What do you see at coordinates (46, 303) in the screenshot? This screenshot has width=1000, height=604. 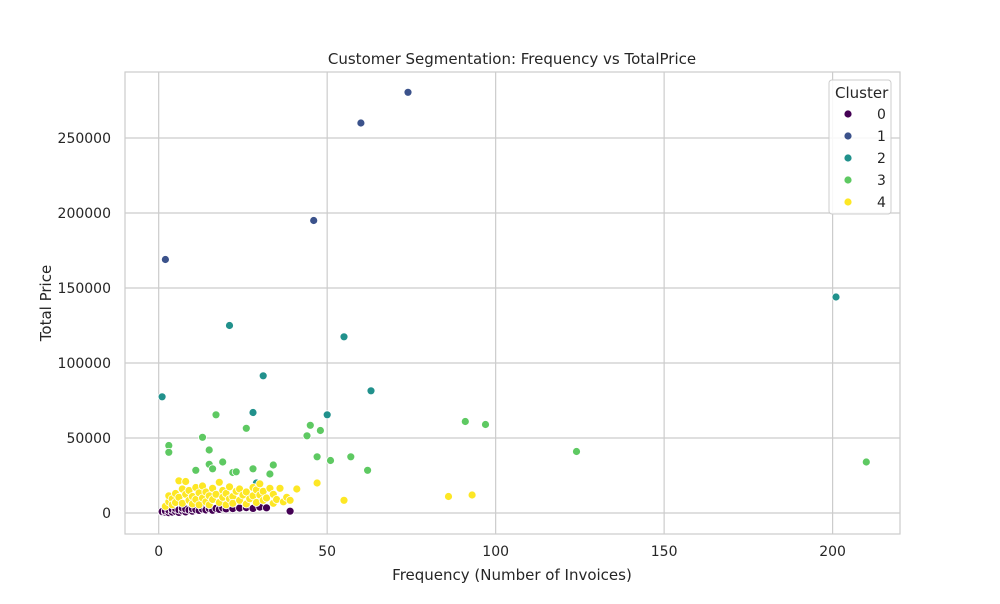 I see `y-axis-label: Total Price` at bounding box center [46, 303].